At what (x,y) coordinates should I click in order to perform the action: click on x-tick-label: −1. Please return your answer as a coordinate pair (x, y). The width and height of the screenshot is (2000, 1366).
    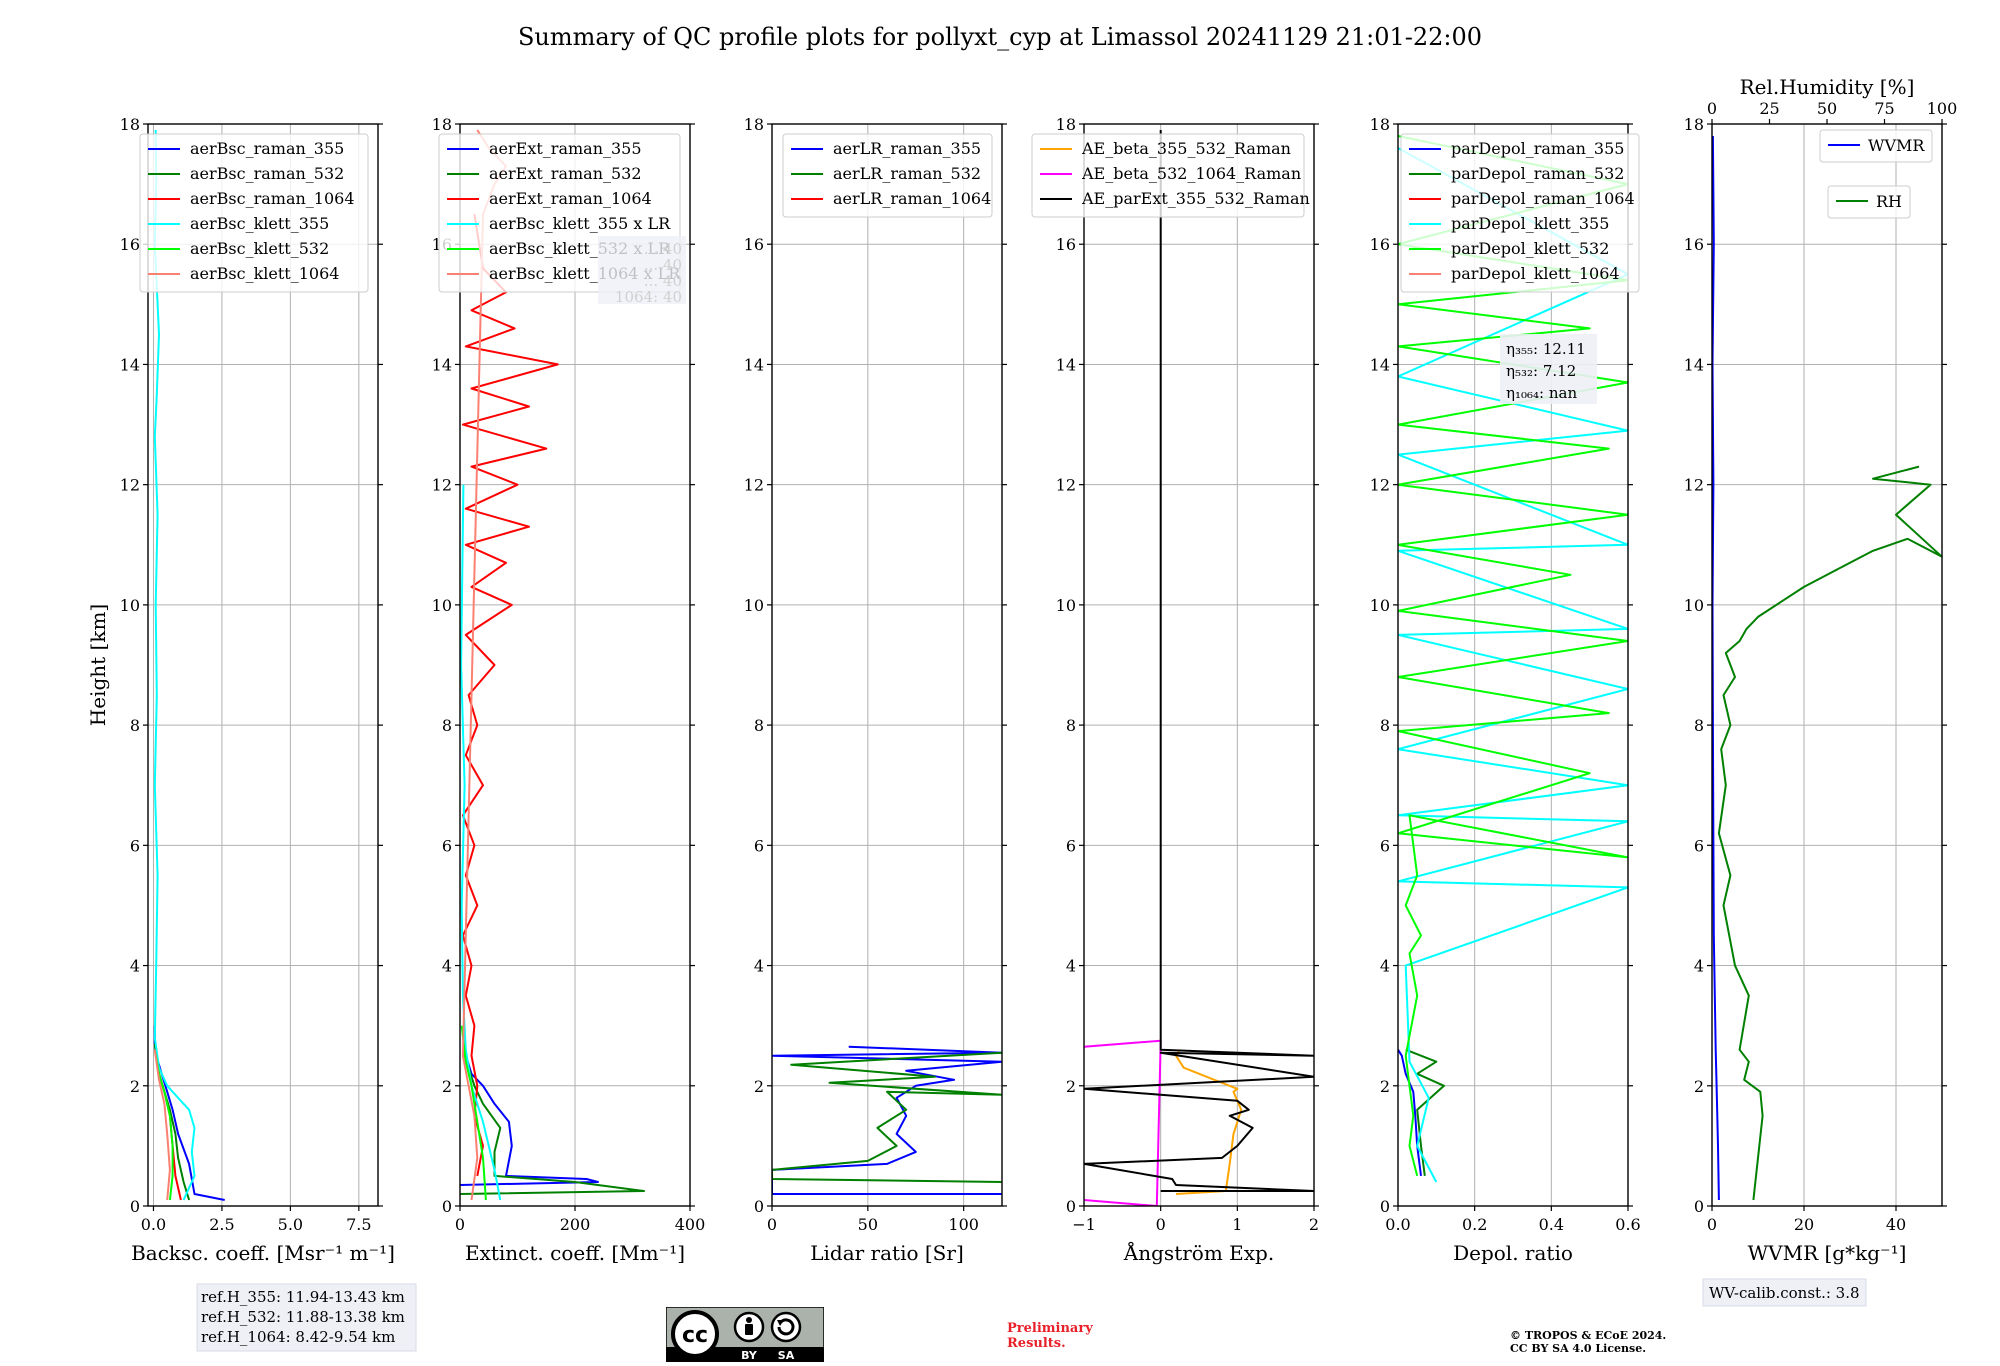
    Looking at the image, I should click on (1084, 1224).